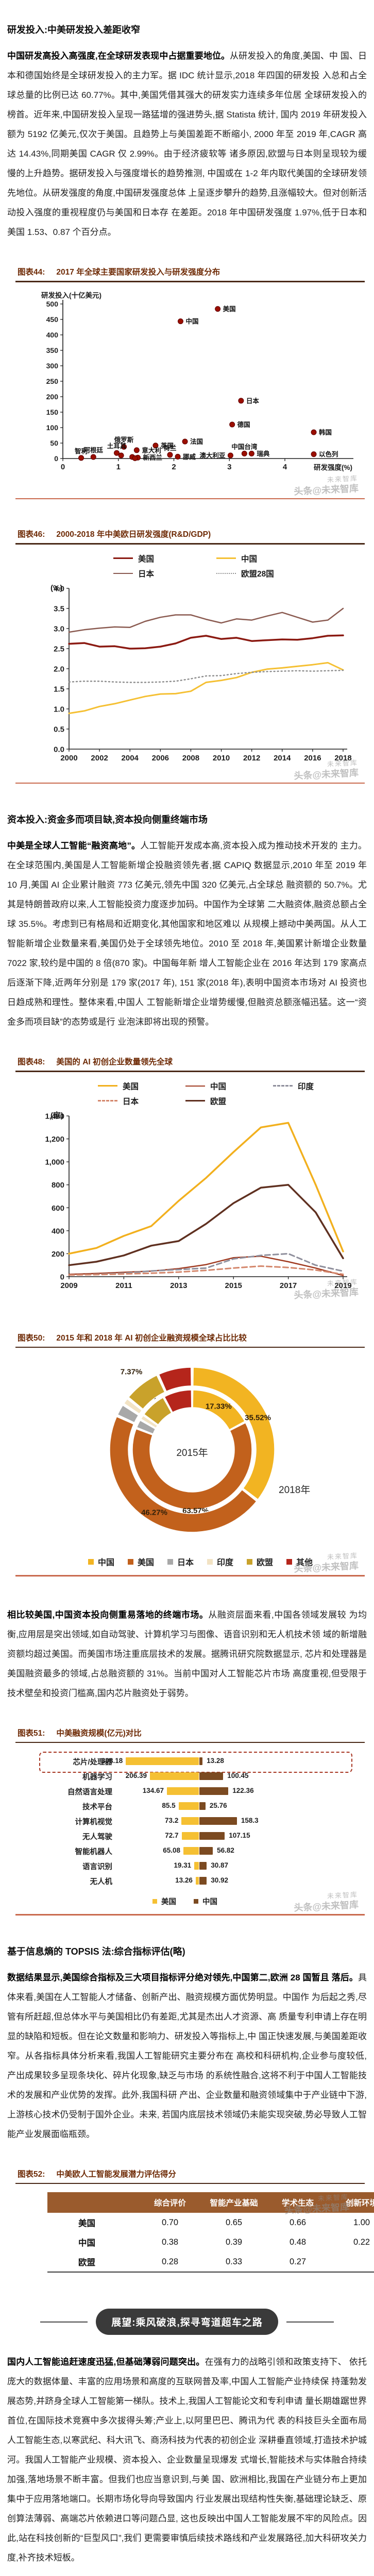  Describe the element at coordinates (325, 432) in the screenshot. I see `svg-text: 韩国` at that location.